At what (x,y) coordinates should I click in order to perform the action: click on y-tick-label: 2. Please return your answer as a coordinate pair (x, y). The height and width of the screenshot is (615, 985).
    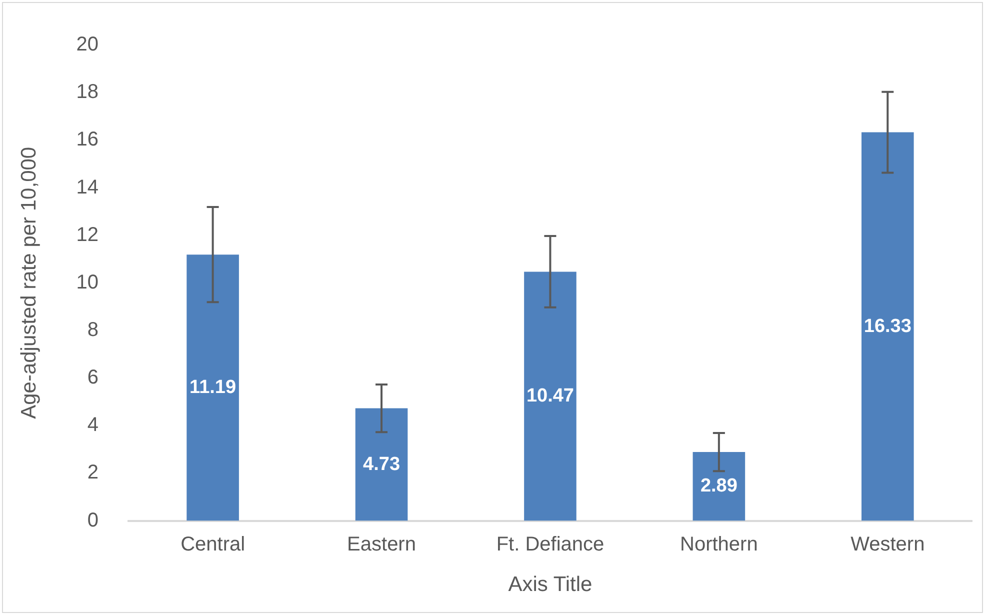
    Looking at the image, I should click on (92, 473).